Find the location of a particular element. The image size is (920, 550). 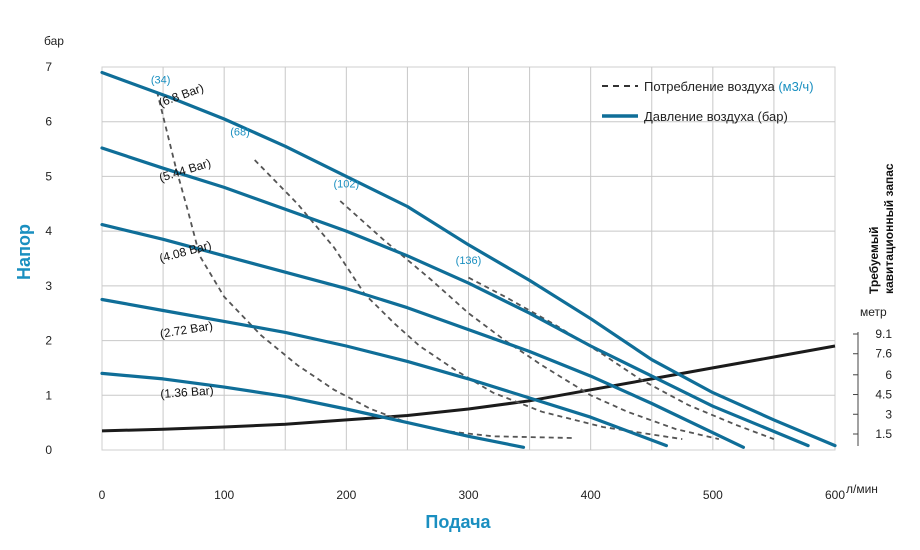

pressure-curve-label: (1.36 Bar) is located at coordinates (187, 392).